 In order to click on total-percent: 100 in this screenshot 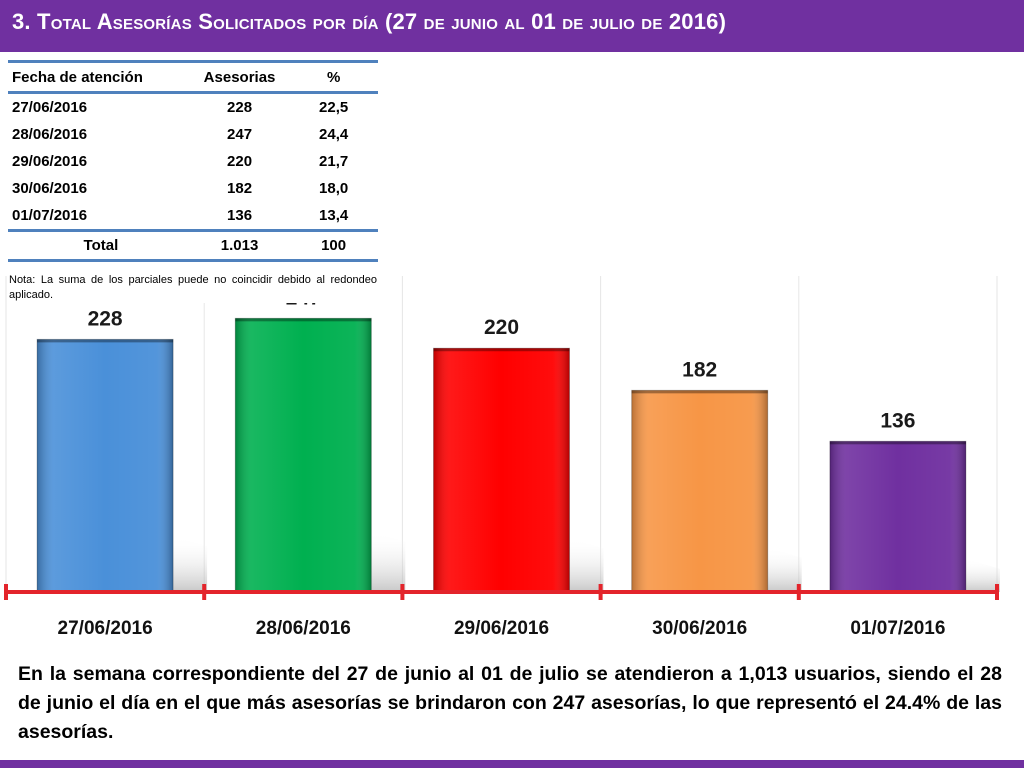, I will do `click(334, 245)`.